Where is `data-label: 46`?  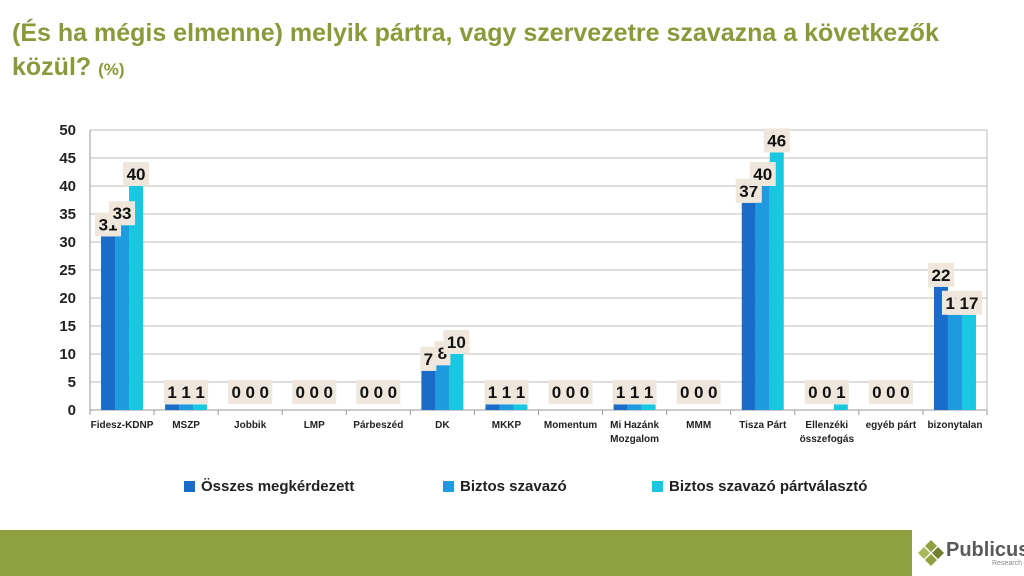 data-label: 46 is located at coordinates (776, 140).